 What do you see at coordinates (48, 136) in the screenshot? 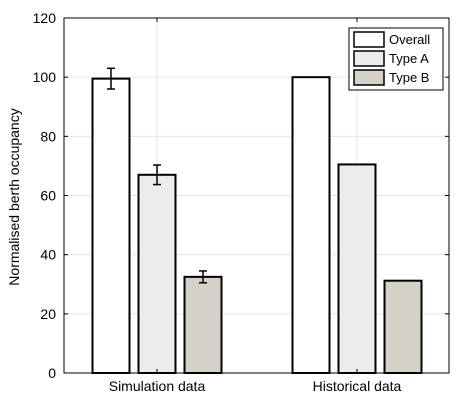
I see `y-tick-label: 80` at bounding box center [48, 136].